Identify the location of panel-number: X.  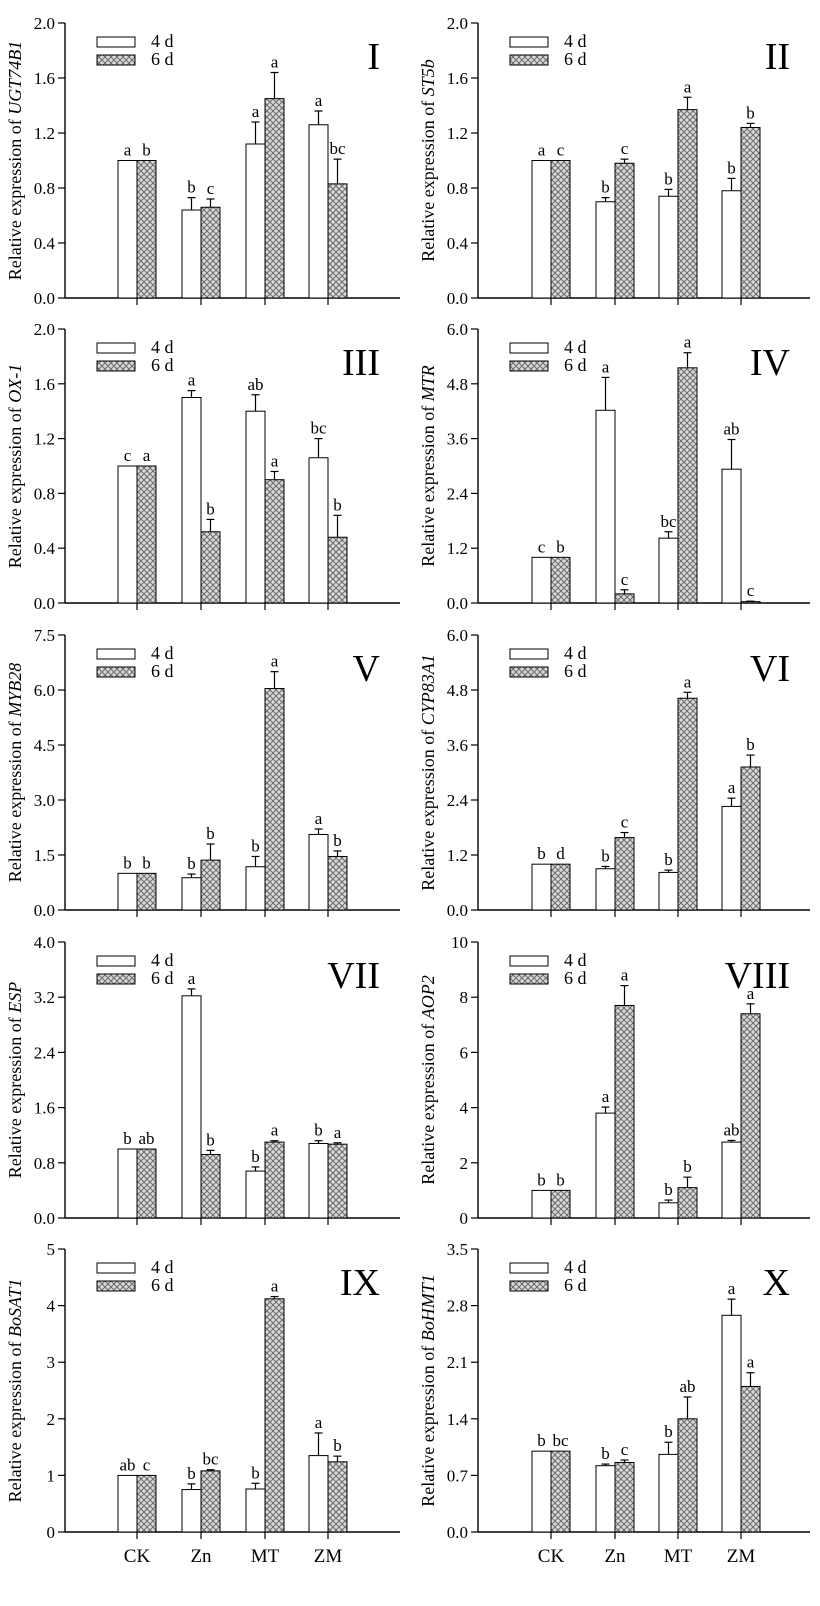
(776, 1283).